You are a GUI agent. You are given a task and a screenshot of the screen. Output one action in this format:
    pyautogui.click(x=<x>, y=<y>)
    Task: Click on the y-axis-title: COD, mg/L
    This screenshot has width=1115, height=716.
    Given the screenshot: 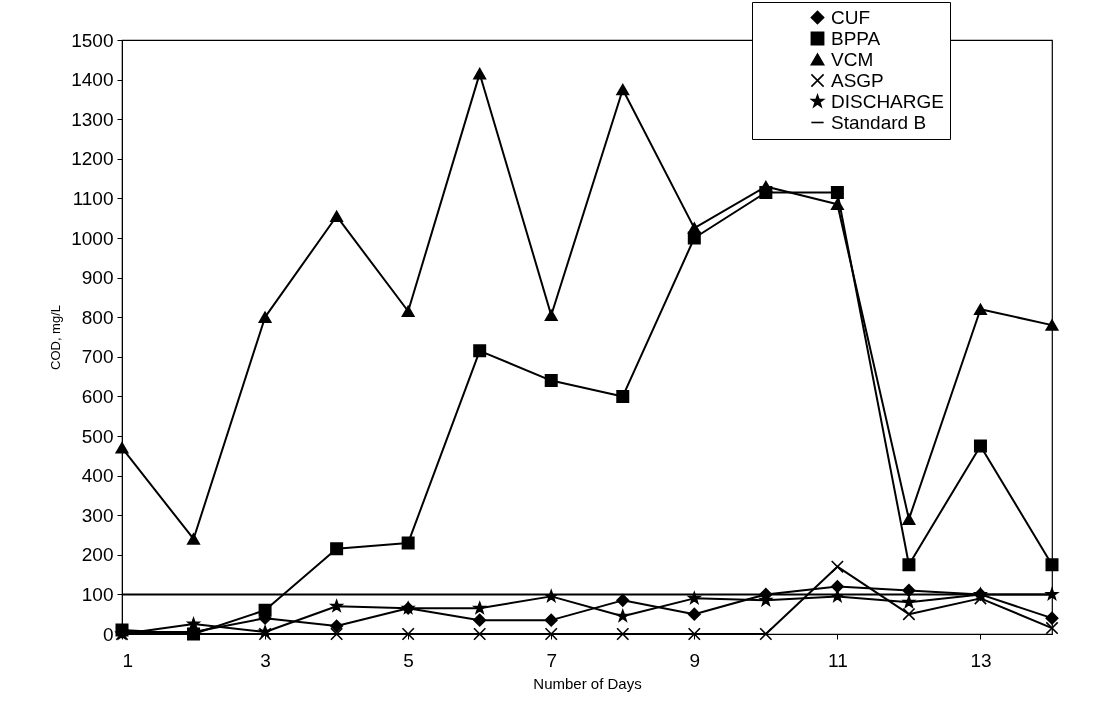 What is the action you would take?
    pyautogui.click(x=56, y=337)
    